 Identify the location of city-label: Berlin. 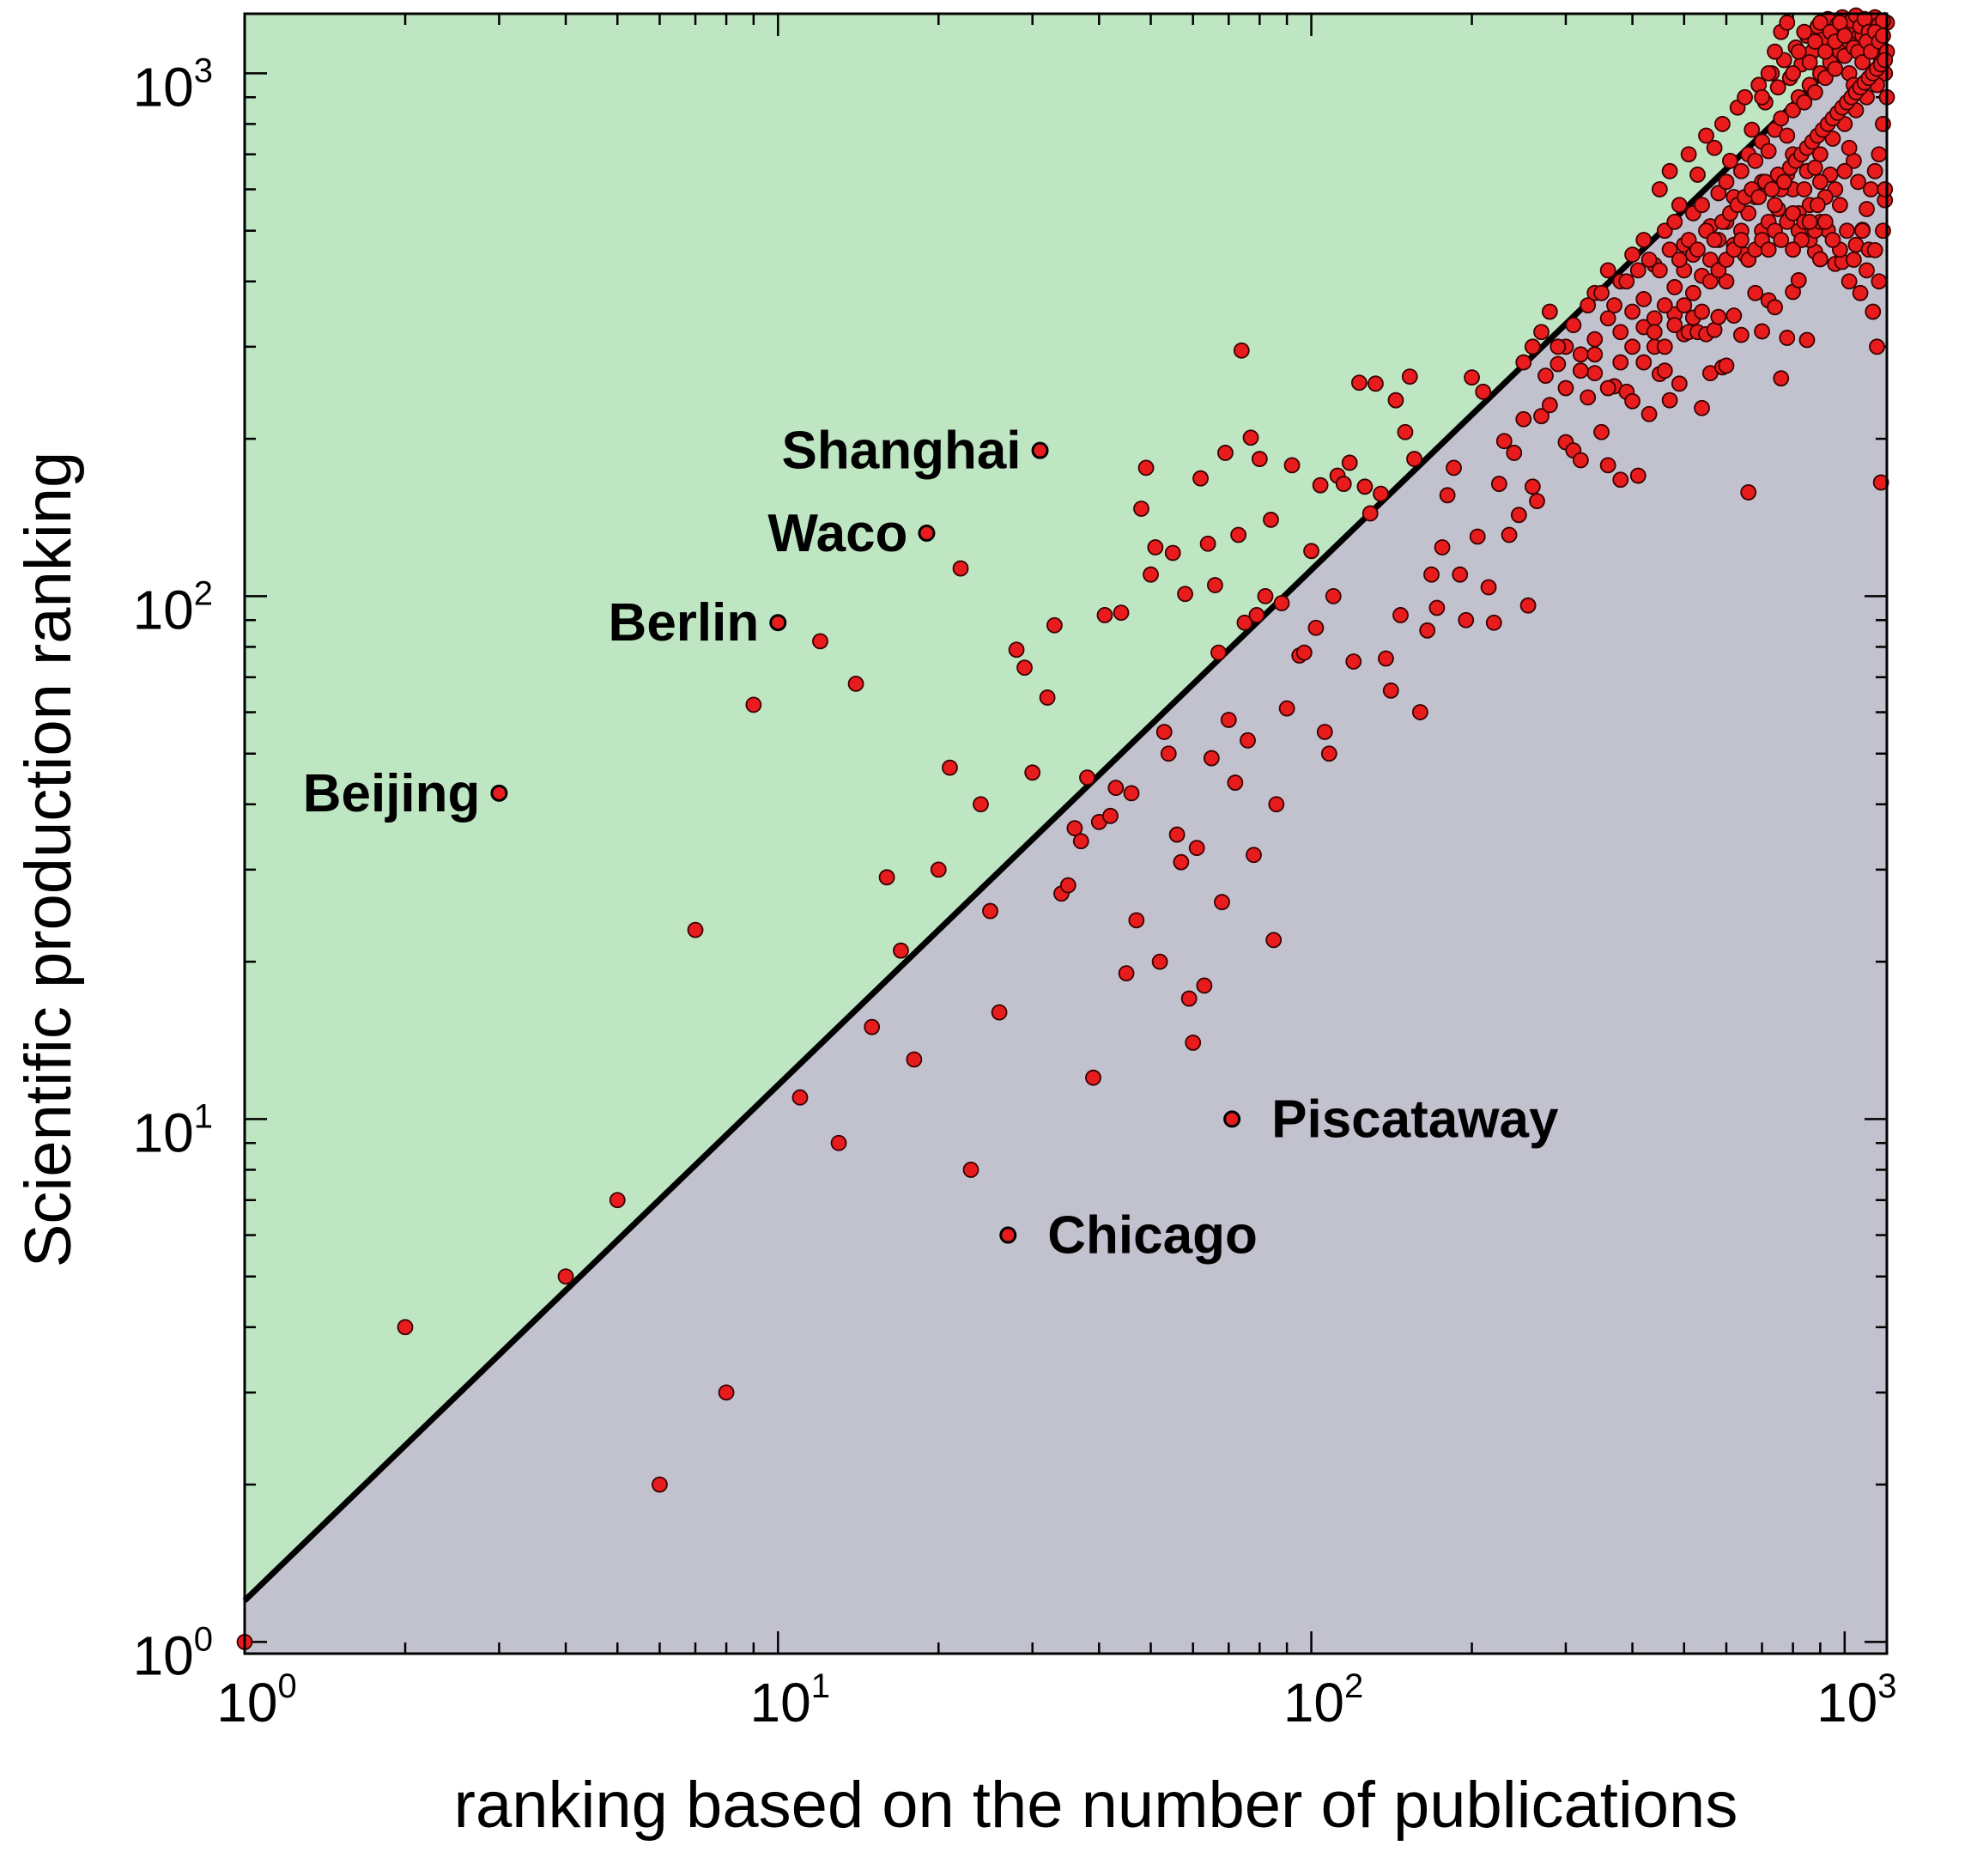
(684, 623).